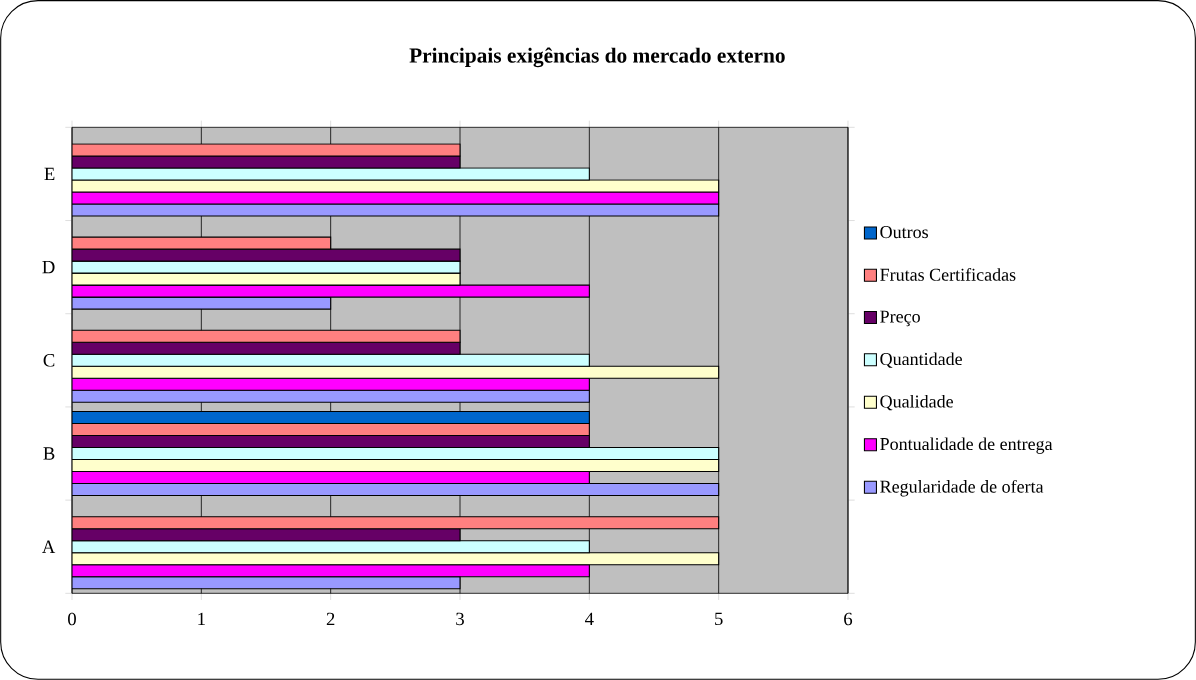  Describe the element at coordinates (201, 619) in the screenshot. I see `x-tick-label: 1` at that location.